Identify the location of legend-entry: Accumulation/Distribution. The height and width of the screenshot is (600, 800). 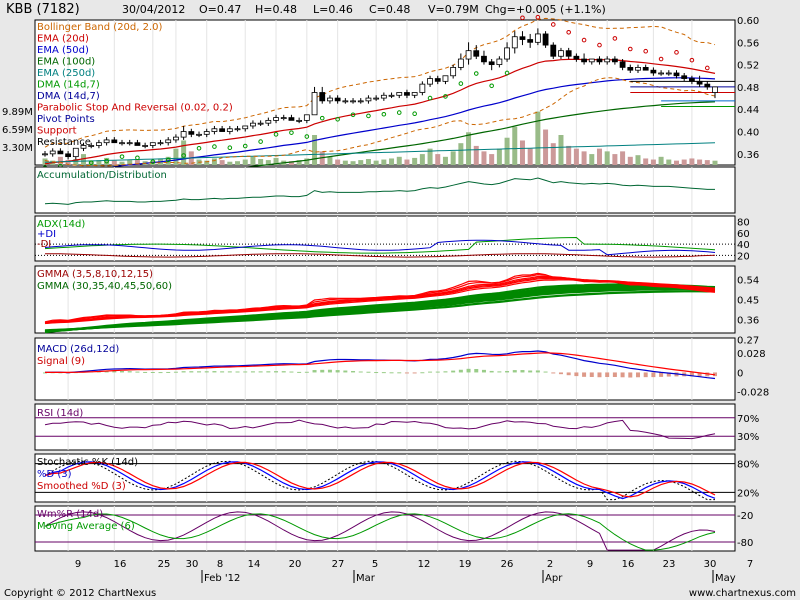
(102, 175).